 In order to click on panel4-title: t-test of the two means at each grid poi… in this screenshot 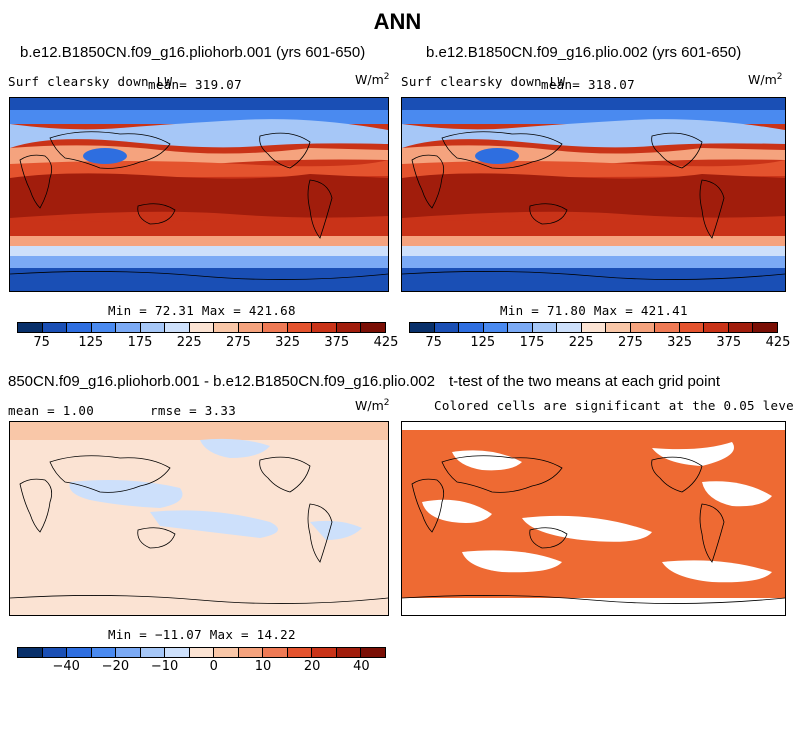, I will do `click(584, 381)`.